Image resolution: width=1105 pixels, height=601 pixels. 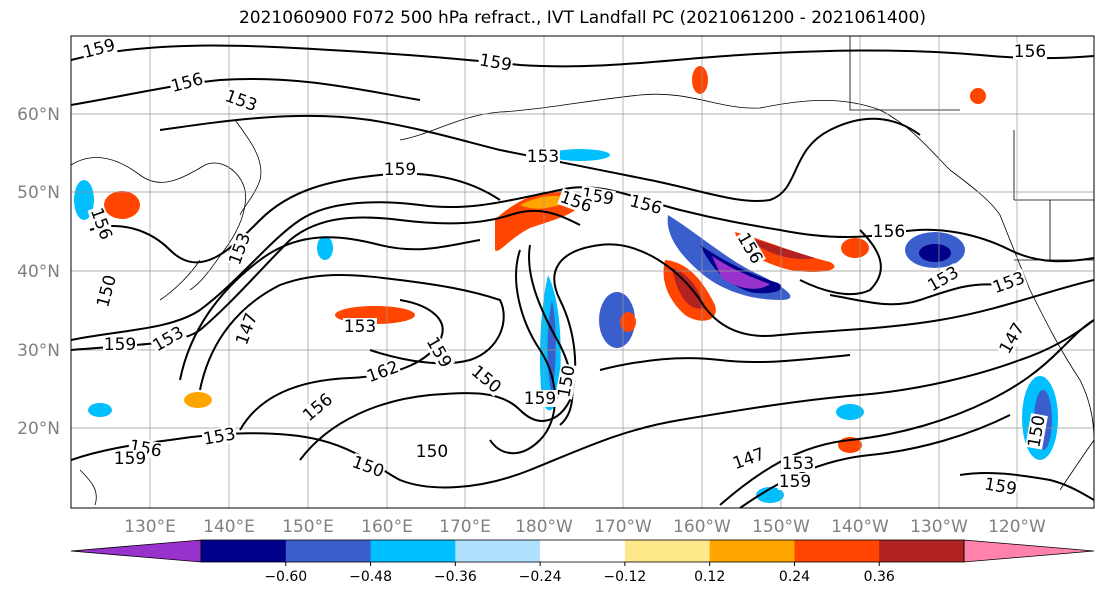 What do you see at coordinates (709, 577) in the screenshot?
I see `colorbar-tick-label: 0.12` at bounding box center [709, 577].